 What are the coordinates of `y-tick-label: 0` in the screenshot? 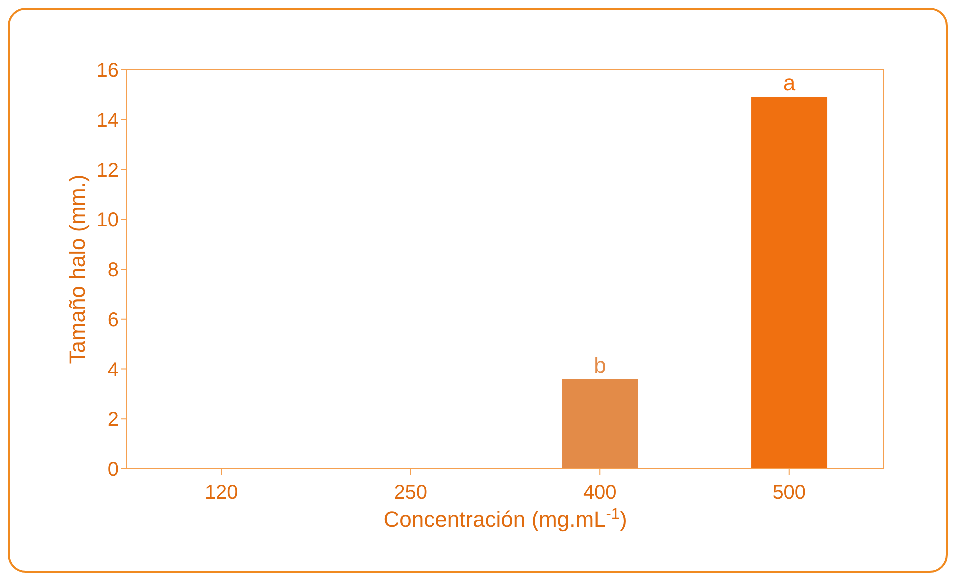 It's located at (113, 470).